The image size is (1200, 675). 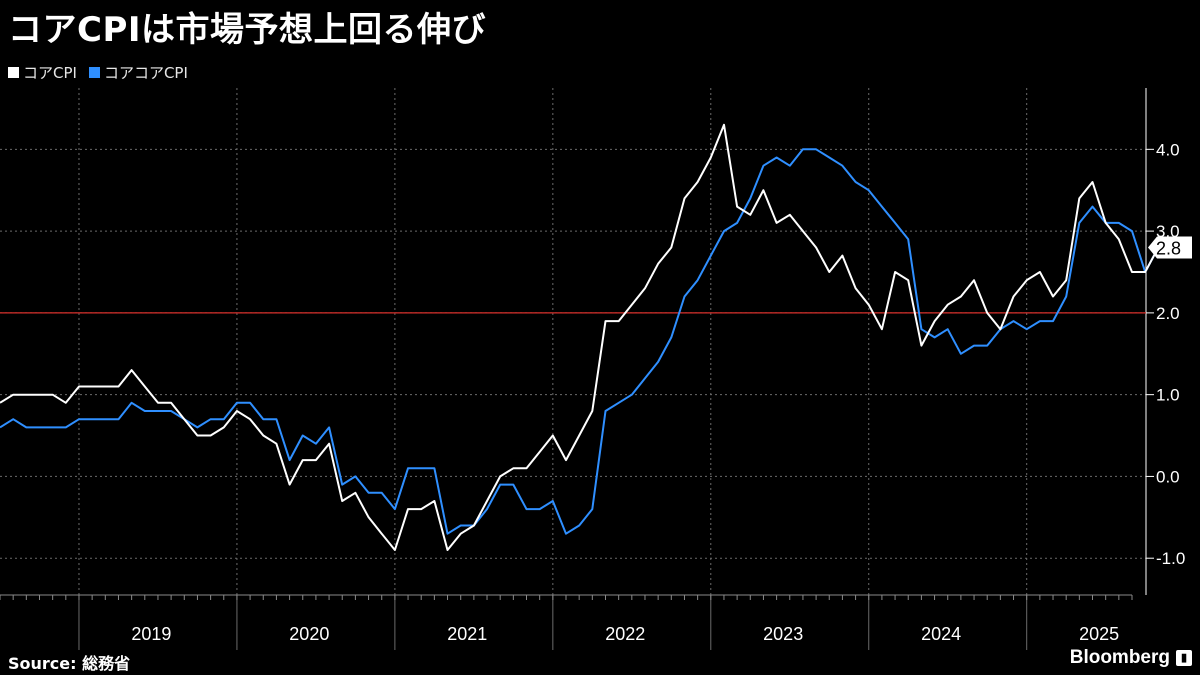 What do you see at coordinates (145, 73) in the screenshot?
I see `legend-label-core-core-cpi: コアコアCPI` at bounding box center [145, 73].